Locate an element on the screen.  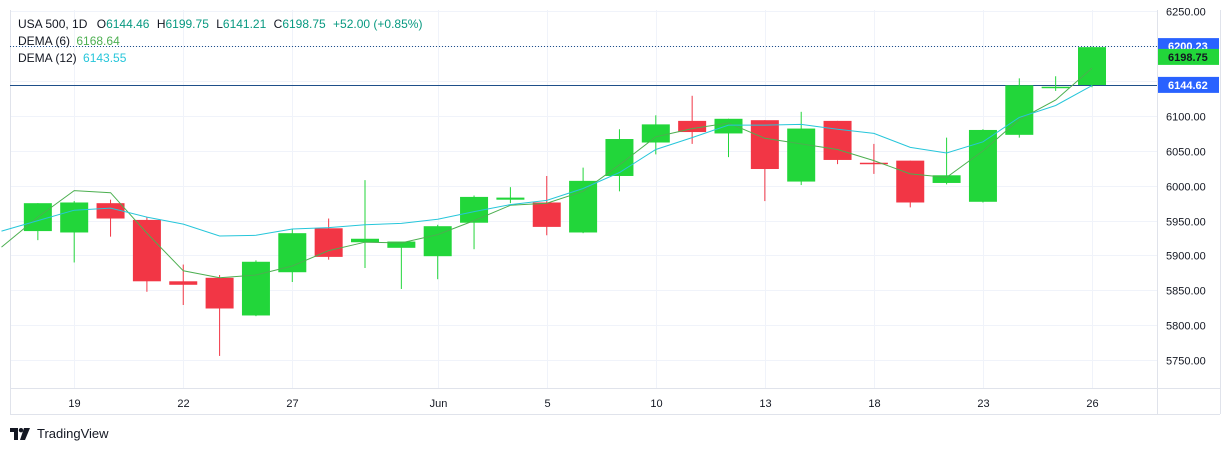
x-tick-label: 22 is located at coordinates (183, 404).